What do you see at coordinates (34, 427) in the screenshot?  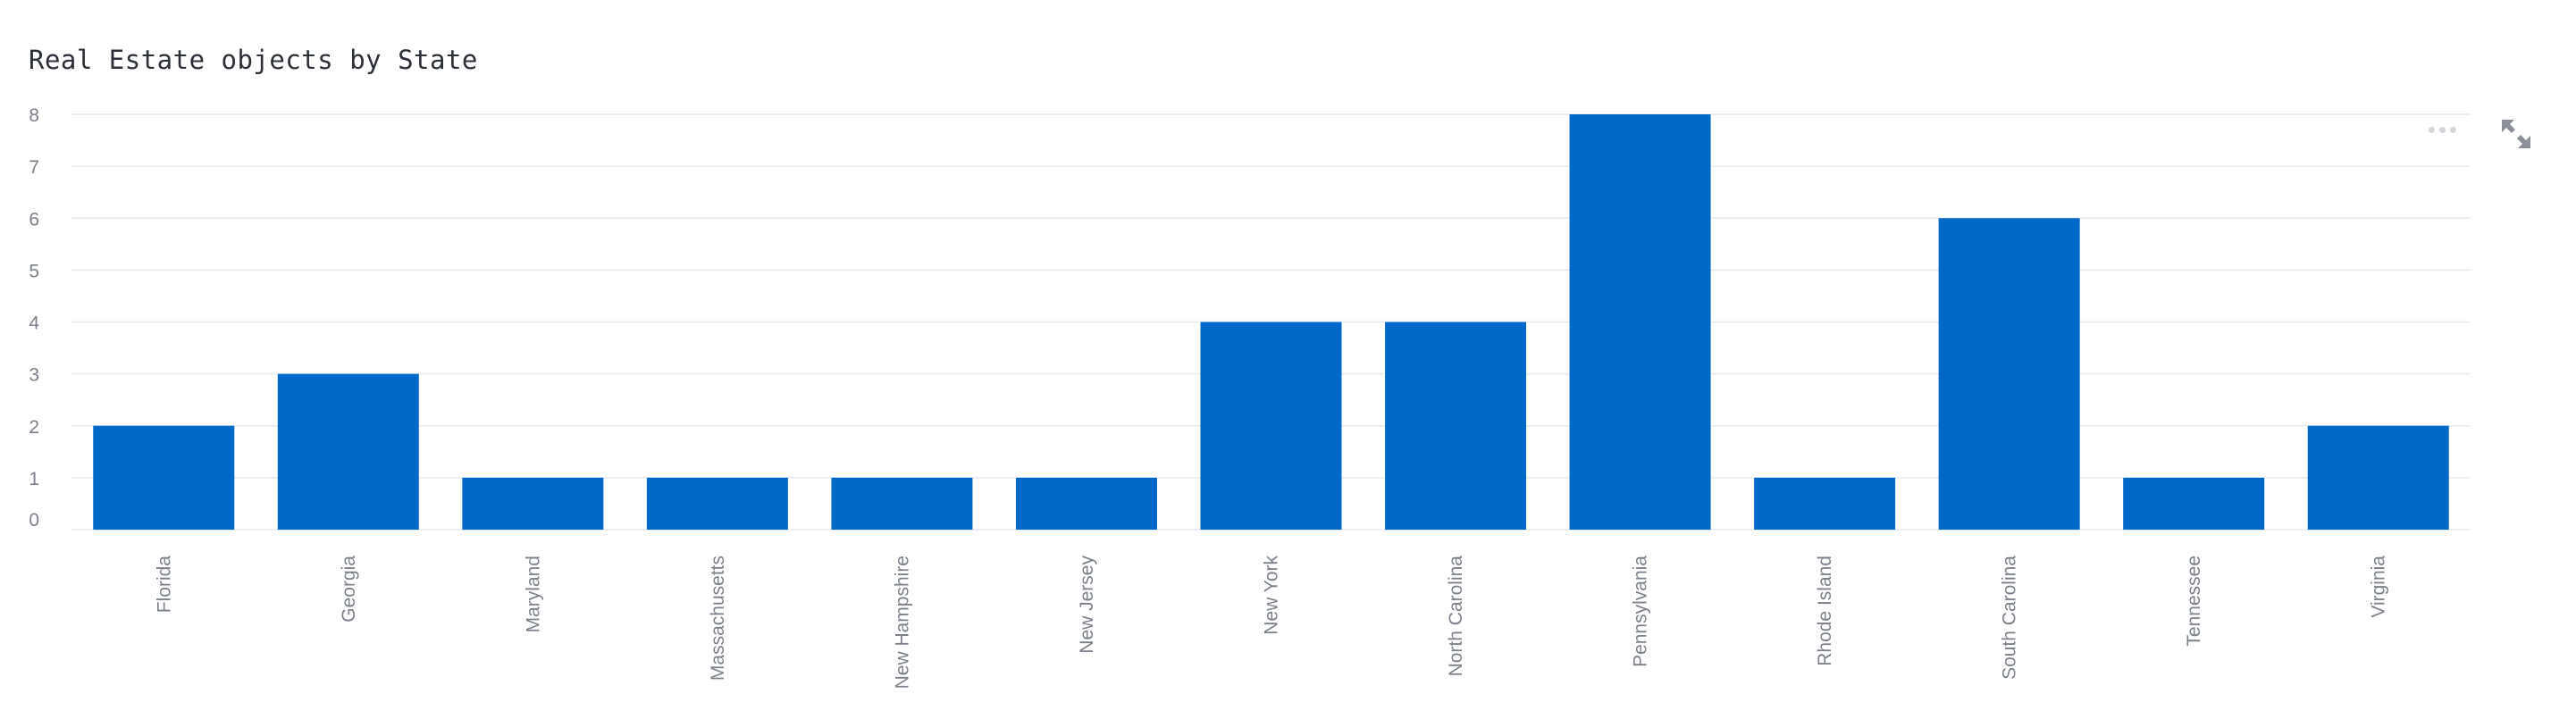 I see `y-tick-label: 2` at bounding box center [34, 427].